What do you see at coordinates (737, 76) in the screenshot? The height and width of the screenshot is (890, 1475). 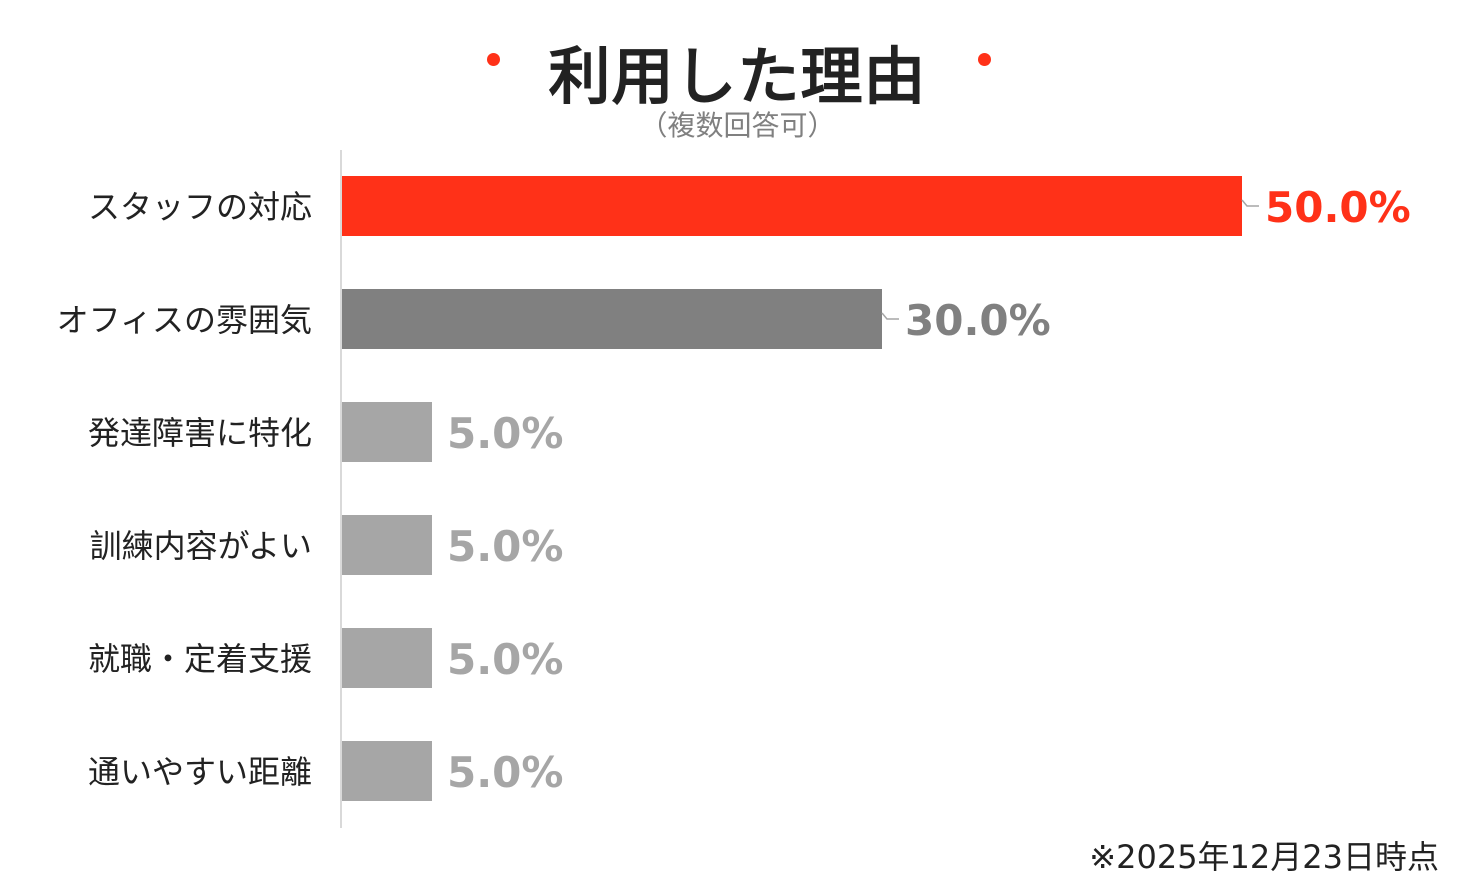 I see `chart-title: 利用した理由` at bounding box center [737, 76].